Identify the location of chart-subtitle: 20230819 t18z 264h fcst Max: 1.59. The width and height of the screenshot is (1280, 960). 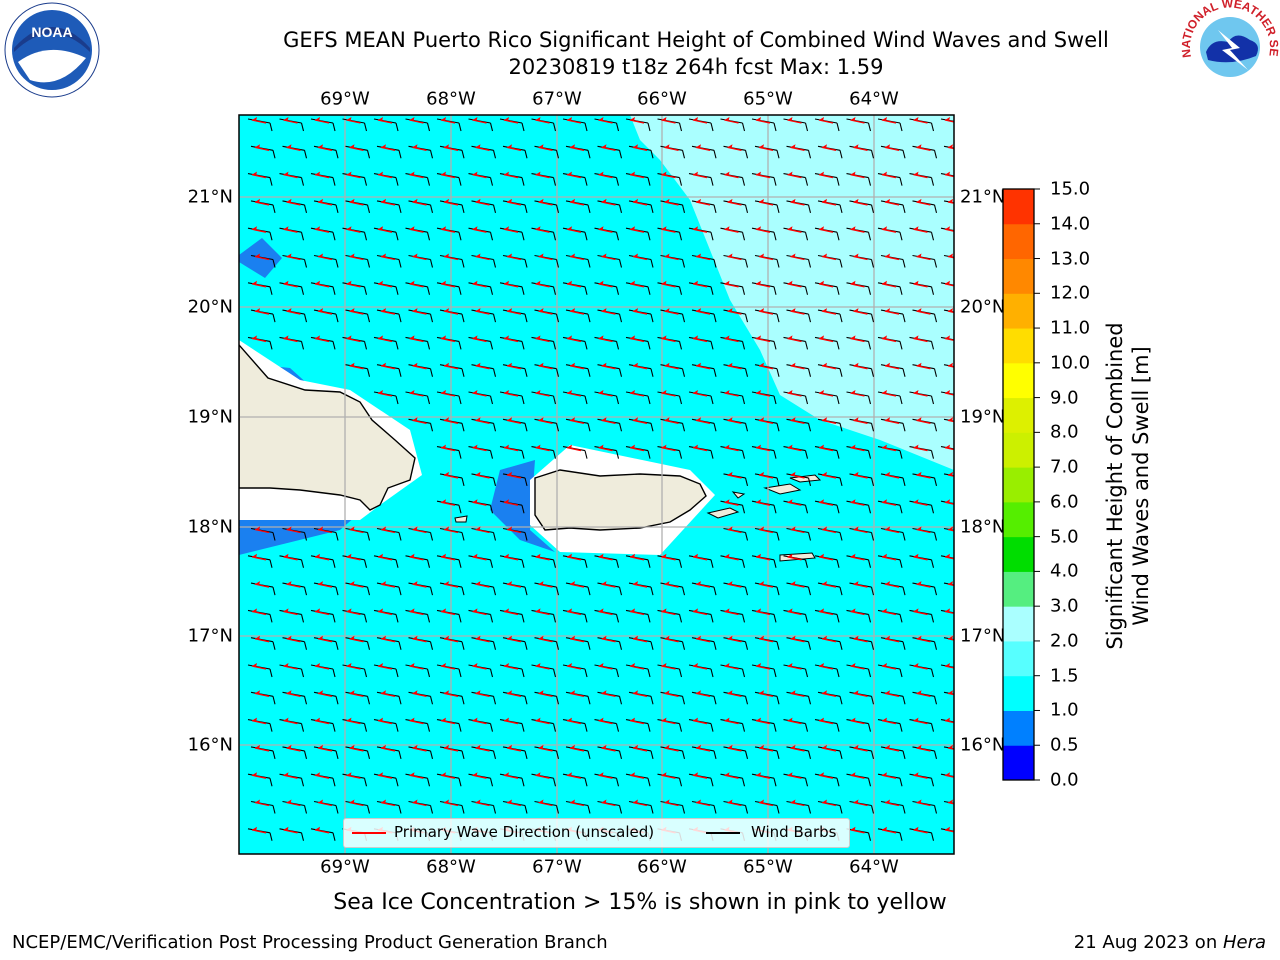
(696, 67).